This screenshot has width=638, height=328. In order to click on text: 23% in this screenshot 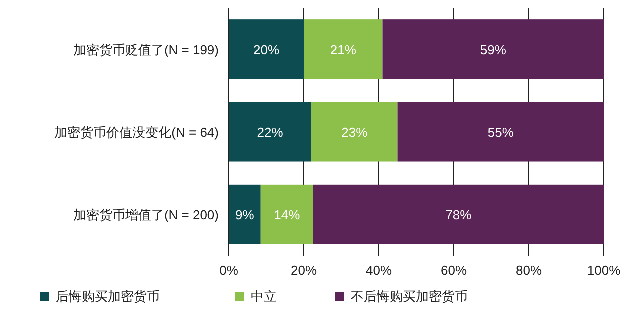, I will do `click(355, 132)`.